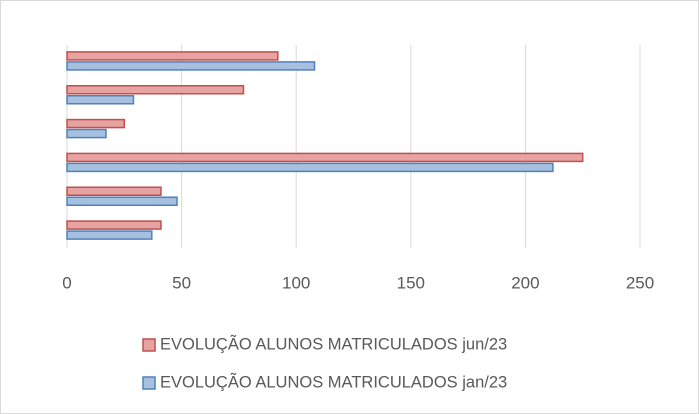  I want to click on x-tick-label: 0, so click(66, 282).